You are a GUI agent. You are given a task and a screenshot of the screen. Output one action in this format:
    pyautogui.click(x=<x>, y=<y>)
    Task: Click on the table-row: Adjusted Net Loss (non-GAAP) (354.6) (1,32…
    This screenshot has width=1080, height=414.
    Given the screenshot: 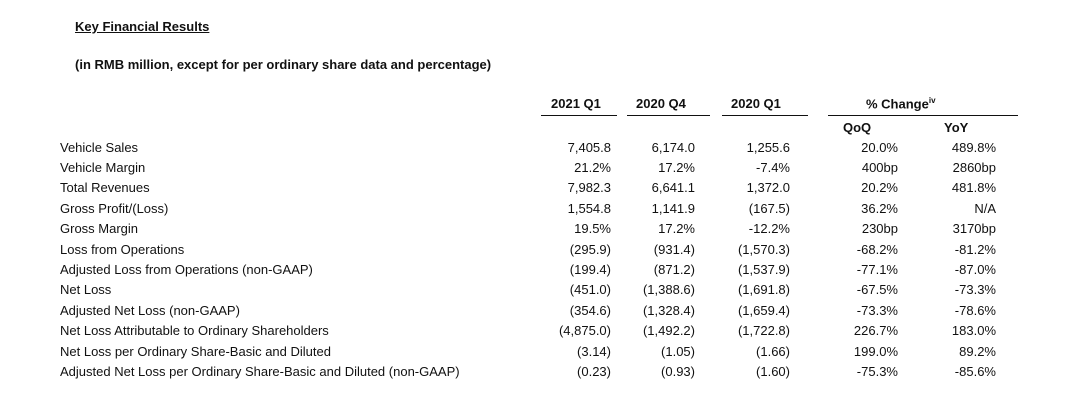 What is the action you would take?
    pyautogui.click(x=528, y=310)
    